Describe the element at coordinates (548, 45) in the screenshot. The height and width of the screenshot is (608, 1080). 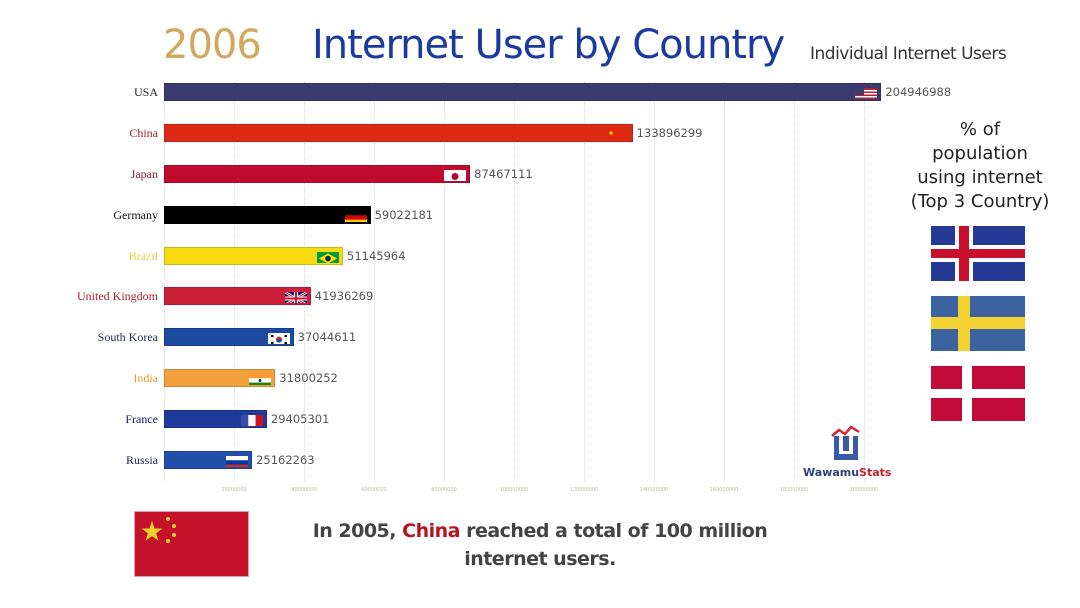
I see `chart-title: Internet User by Country` at that location.